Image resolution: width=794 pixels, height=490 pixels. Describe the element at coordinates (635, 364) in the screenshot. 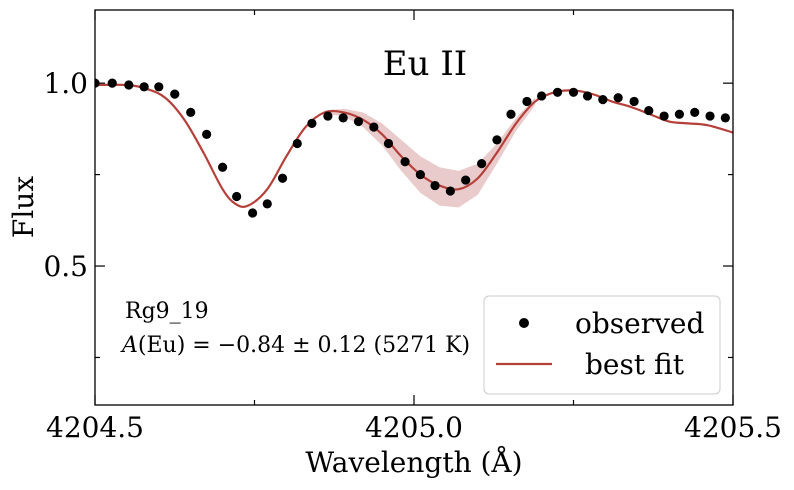

I see `legend-best-fit-label: best fit` at that location.